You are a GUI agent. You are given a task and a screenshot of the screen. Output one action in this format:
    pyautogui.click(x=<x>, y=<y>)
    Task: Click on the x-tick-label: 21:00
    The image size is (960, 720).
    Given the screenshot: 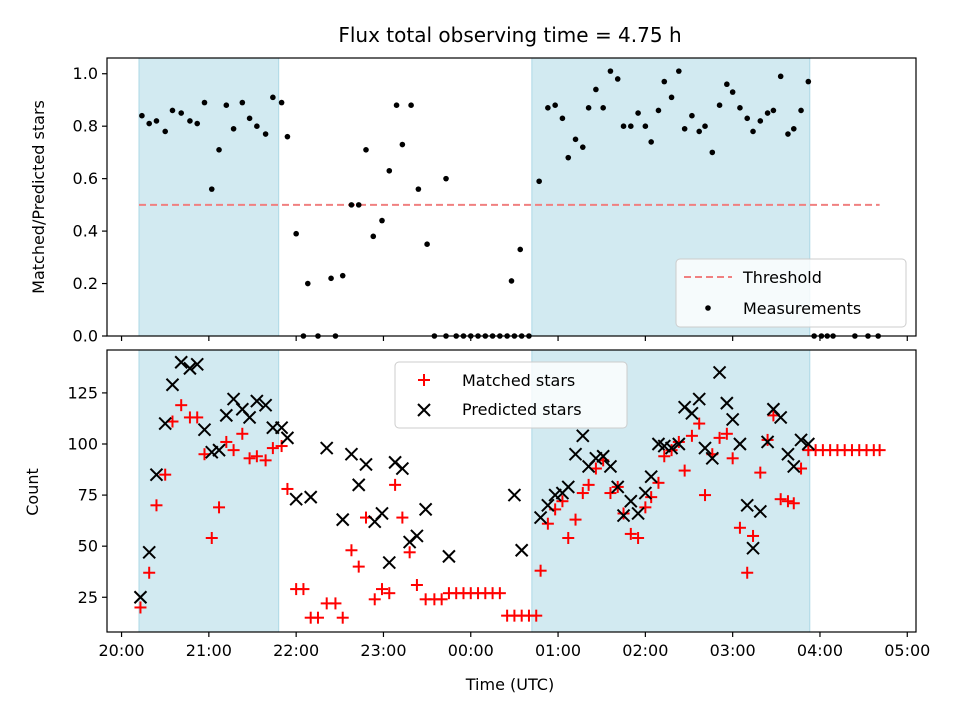 What is the action you would take?
    pyautogui.click(x=209, y=650)
    